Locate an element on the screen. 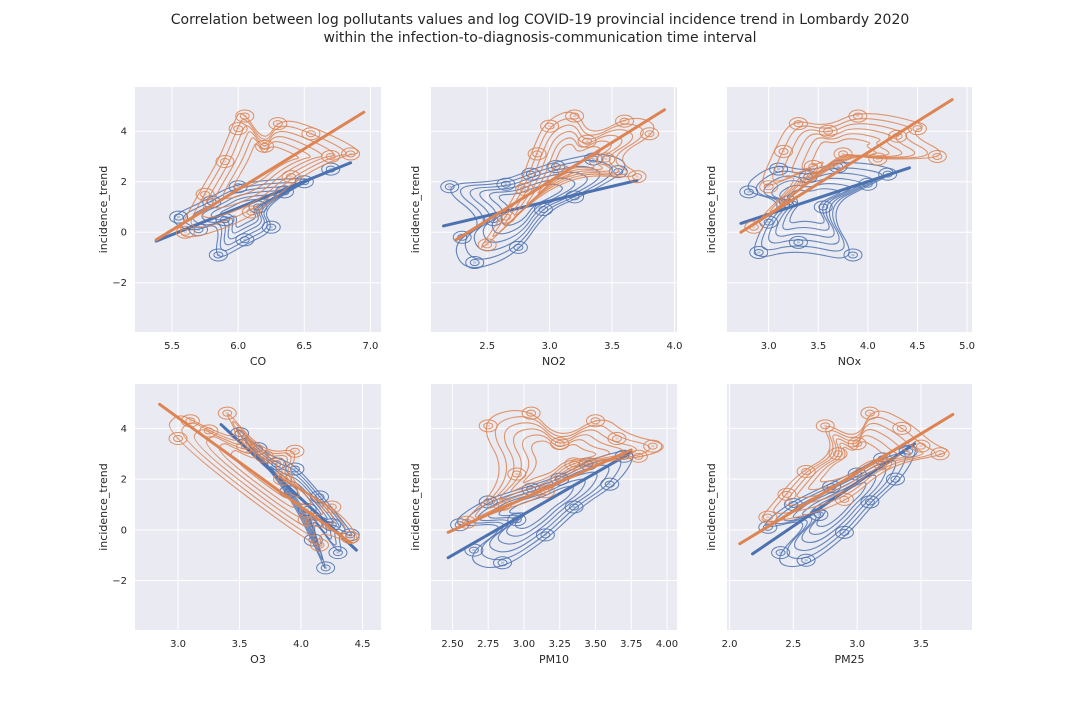 The width and height of the screenshot is (1080, 720). subplot-pm25-background is located at coordinates (849, 507).